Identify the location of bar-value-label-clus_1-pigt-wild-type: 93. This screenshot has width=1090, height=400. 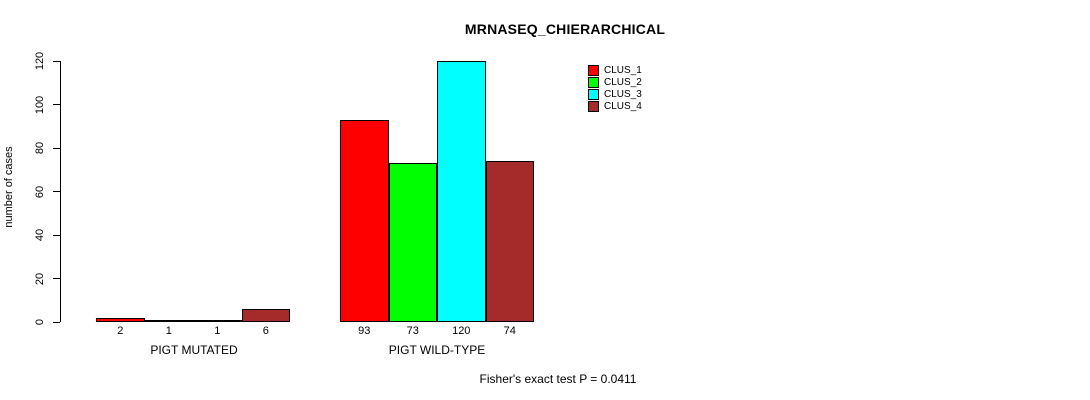
(364, 331).